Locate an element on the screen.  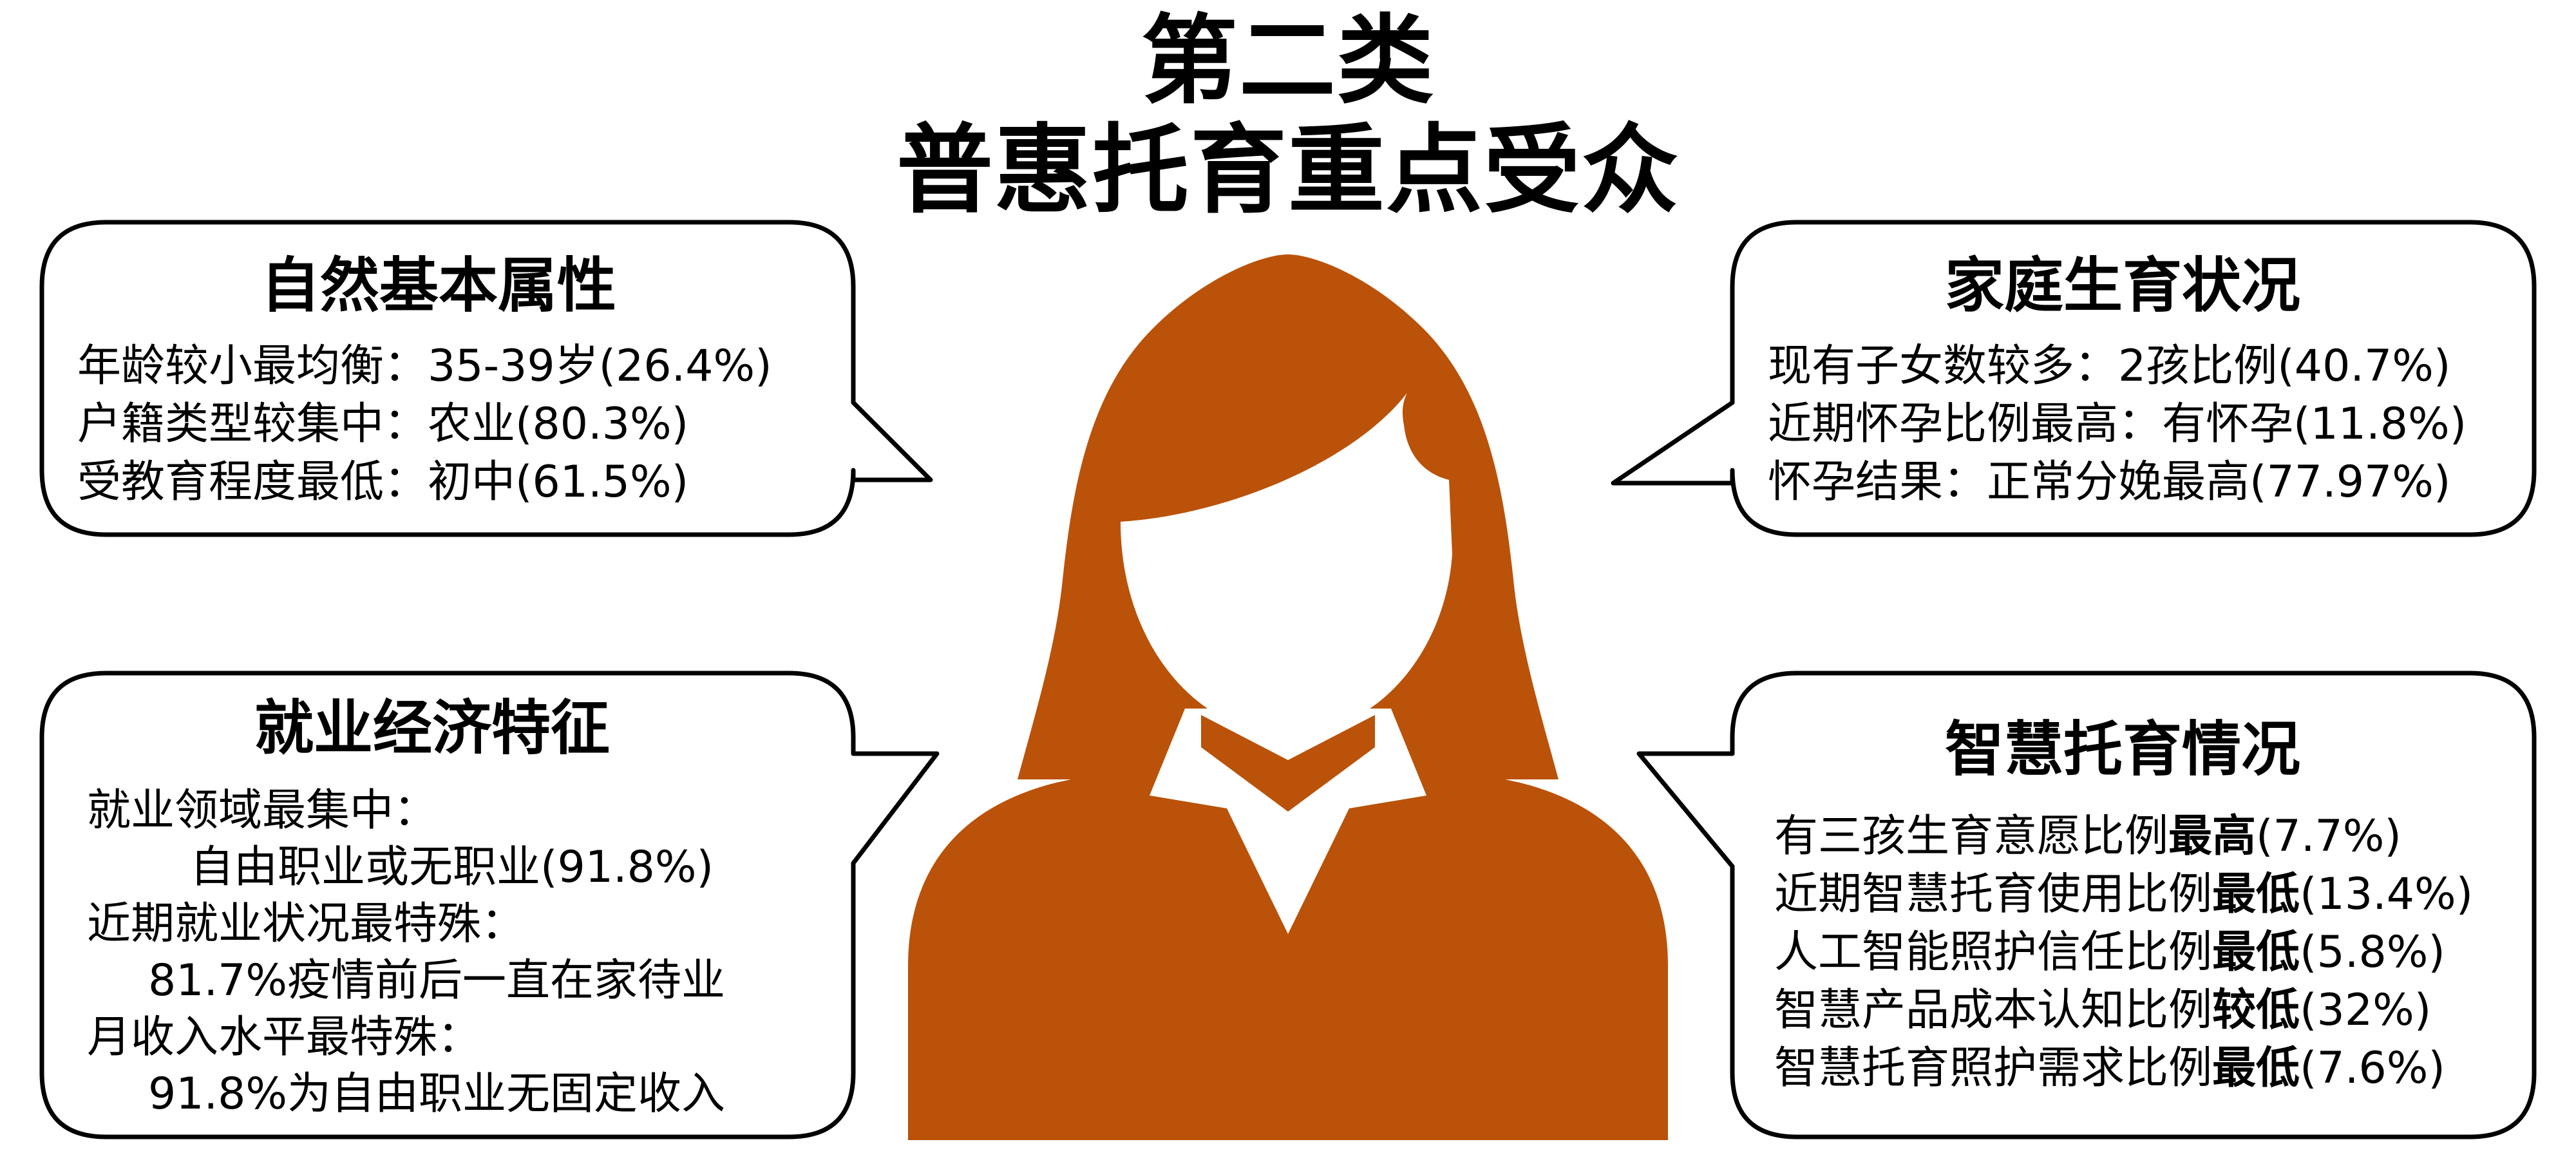
natural-line: 受教育程度最低：初中(61.5%) is located at coordinates (383, 483).